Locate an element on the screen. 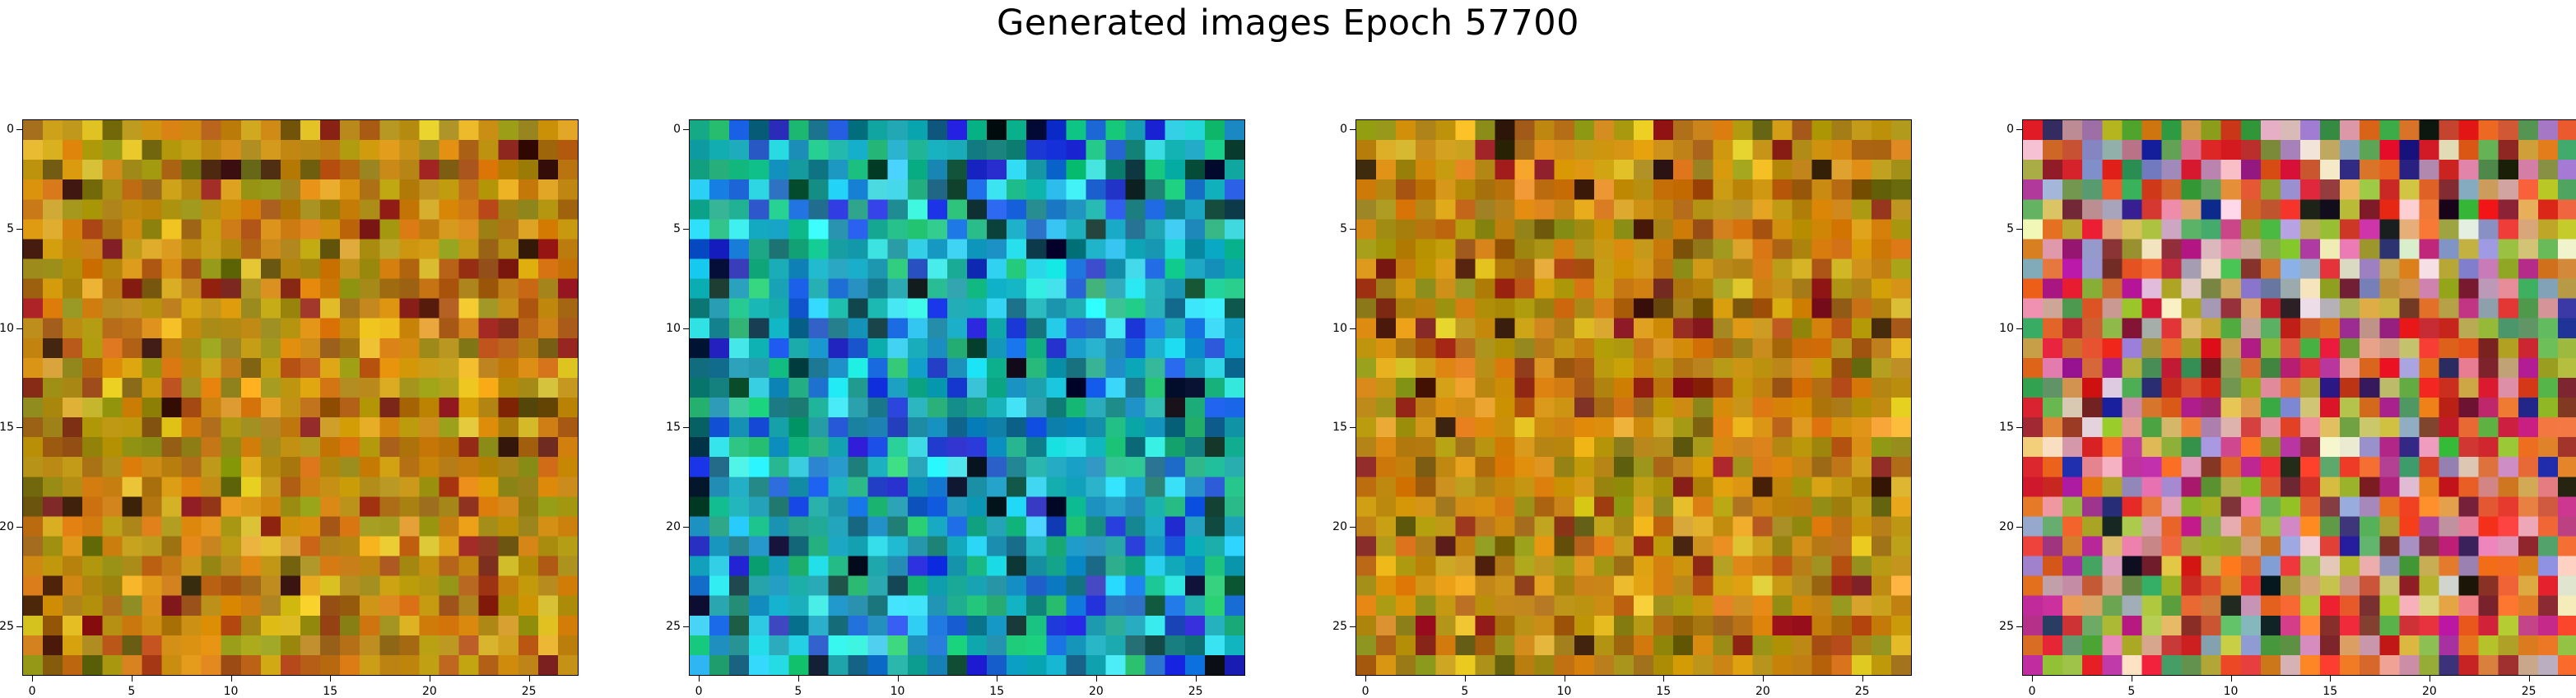 The width and height of the screenshot is (2576, 698). figure-title: Generated images Epoch 57700 is located at coordinates (1288, 23).